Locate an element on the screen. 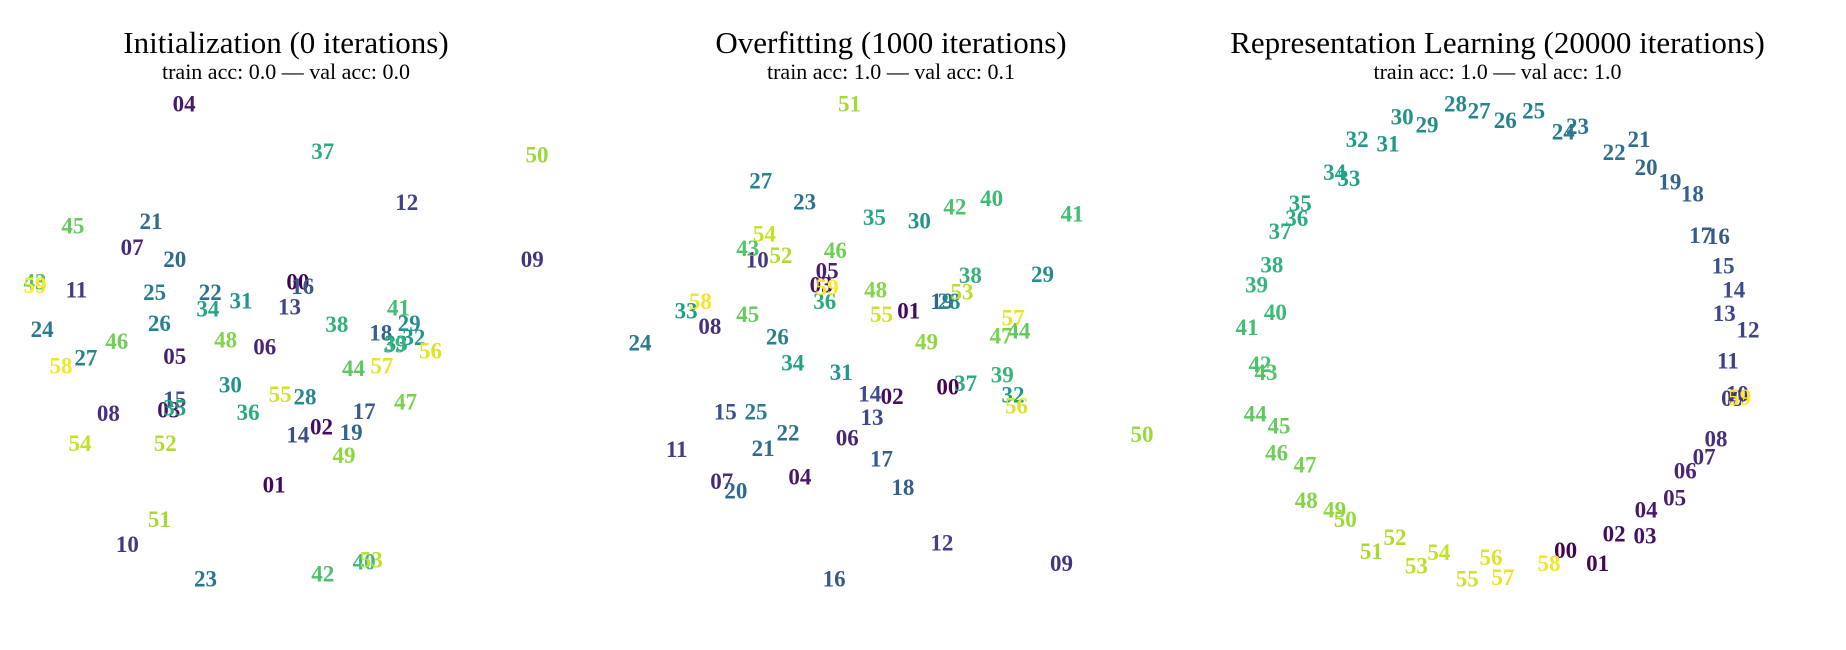 Image resolution: width=1846 pixels, height=650 pixels. point-label: 57 is located at coordinates (1502, 577).